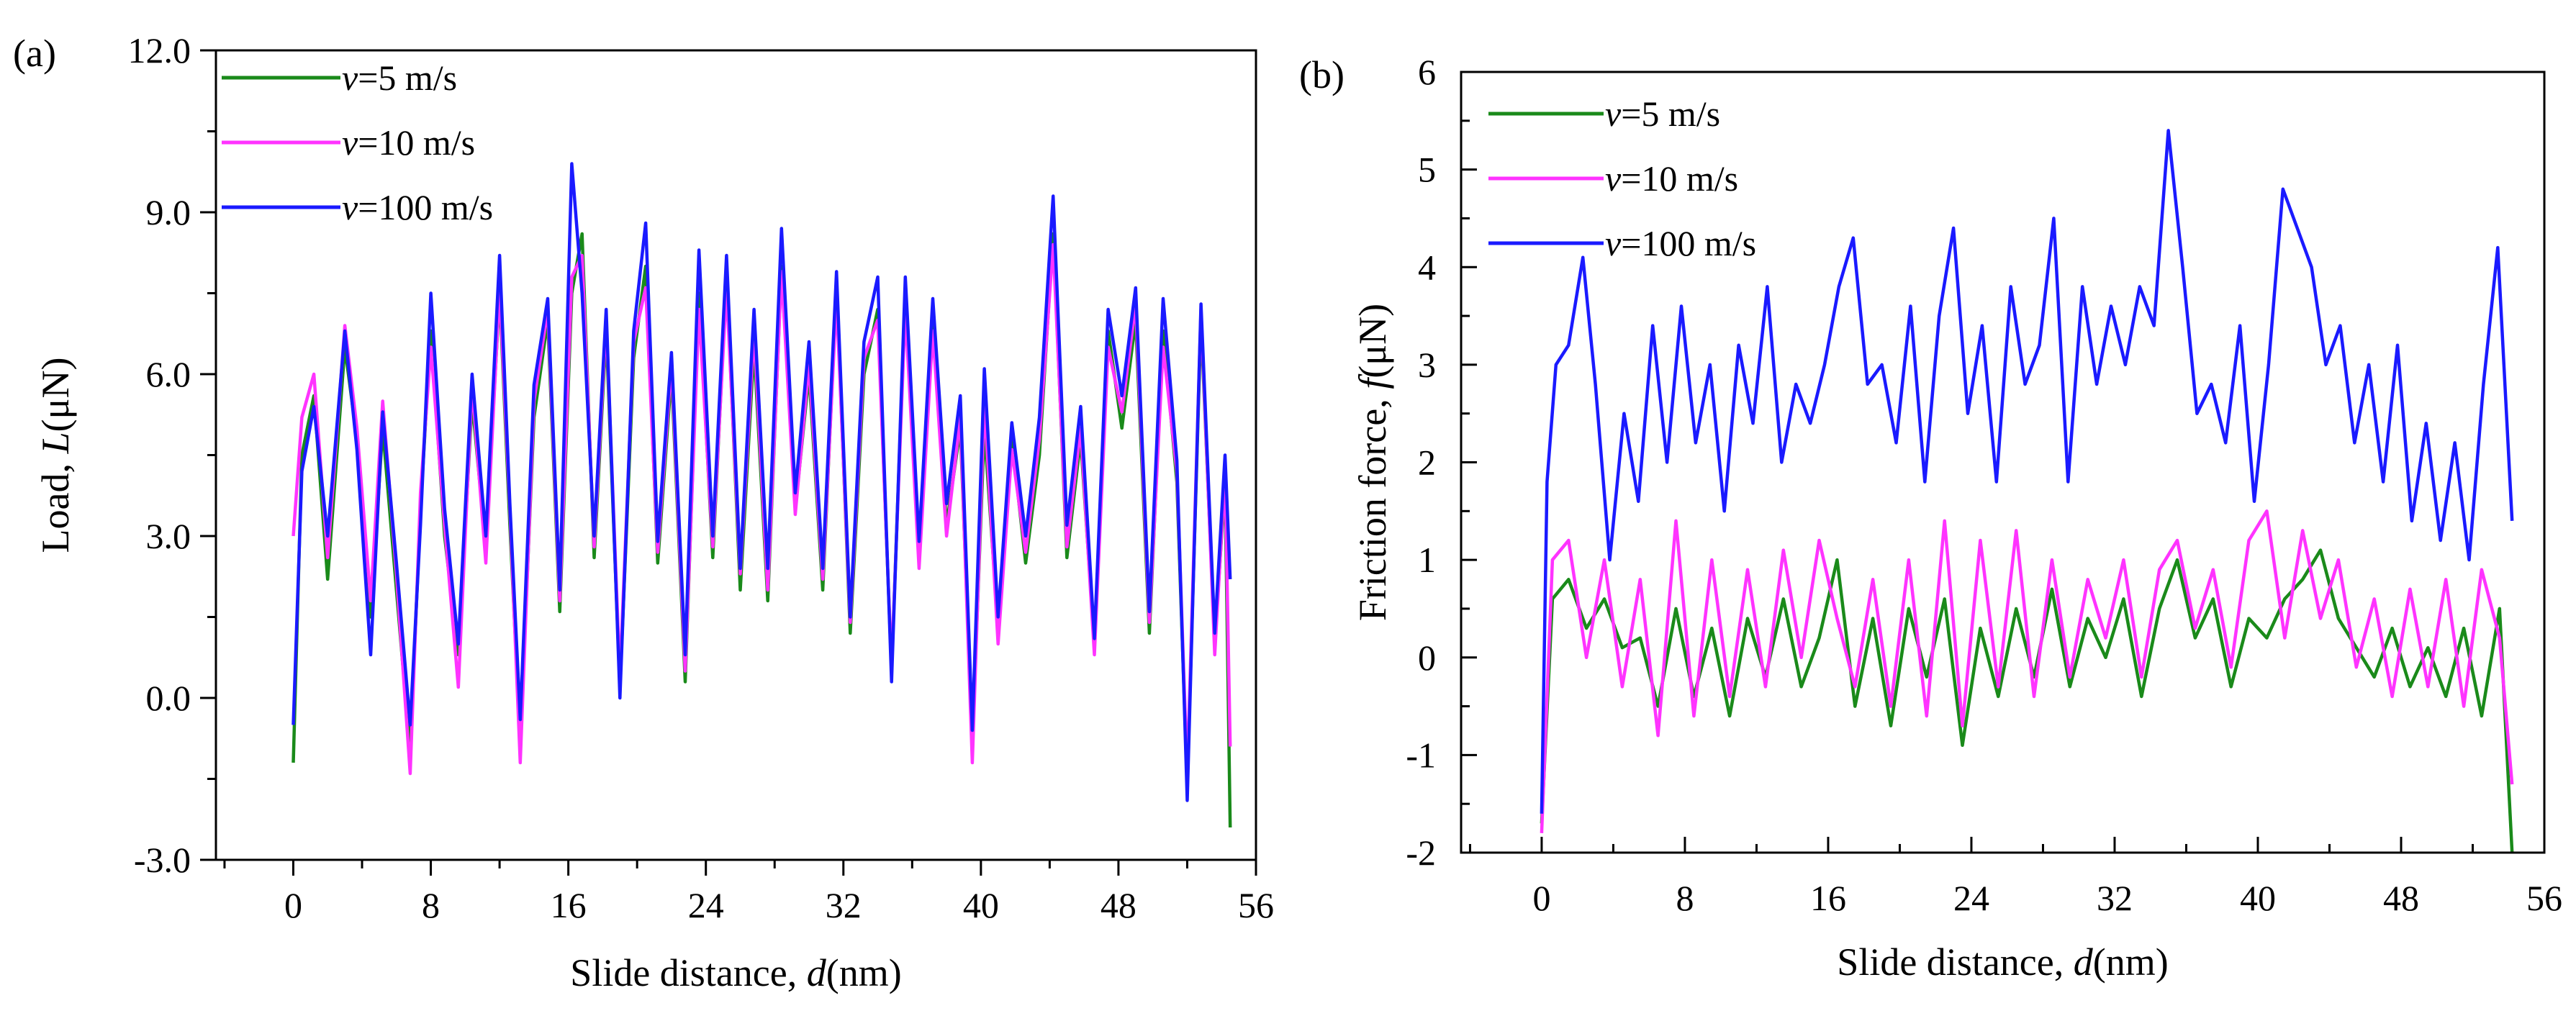 The image size is (2576, 1021). What do you see at coordinates (34, 54) in the screenshot?
I see `panel-label: (a)` at bounding box center [34, 54].